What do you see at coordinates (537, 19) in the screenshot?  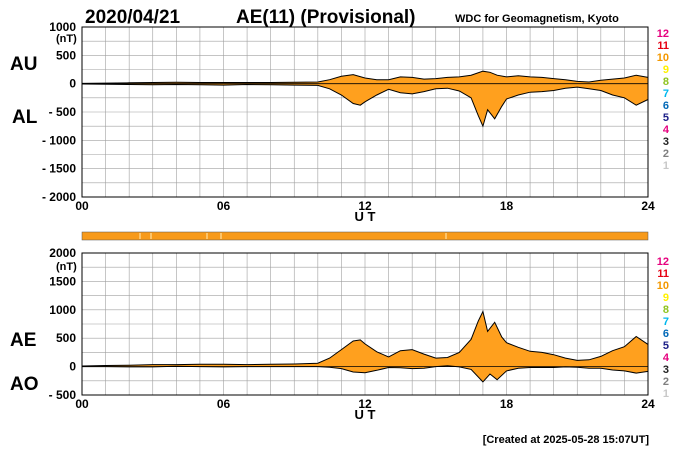 I see `source-label: WDC for Geomagnetism, Kyoto` at bounding box center [537, 19].